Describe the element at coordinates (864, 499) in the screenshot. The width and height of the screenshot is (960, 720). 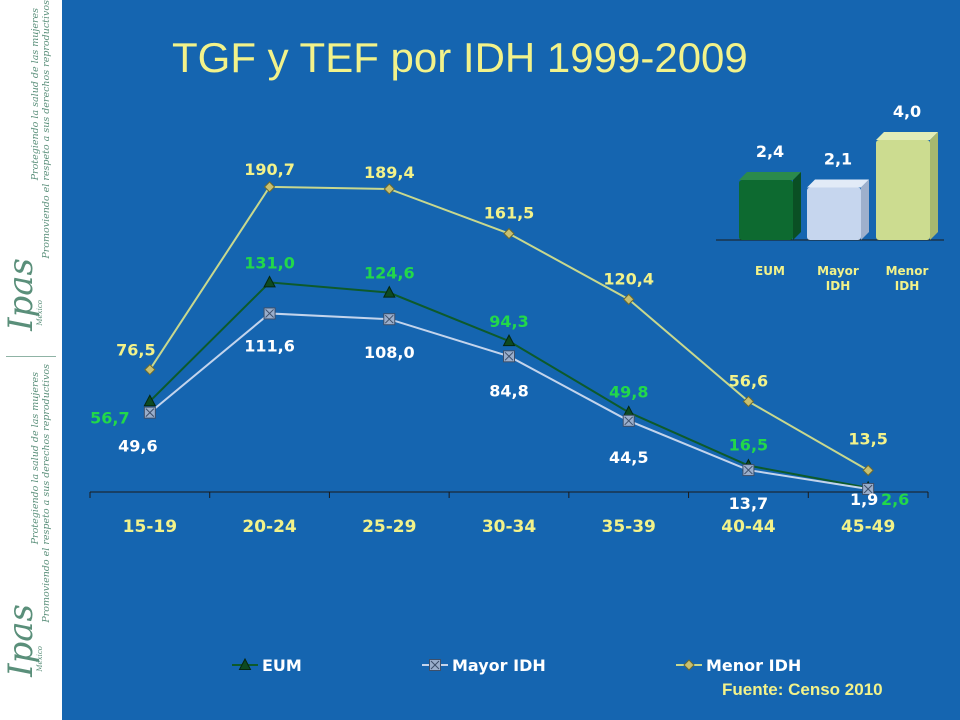
I see `data-label: 1,9` at that location.